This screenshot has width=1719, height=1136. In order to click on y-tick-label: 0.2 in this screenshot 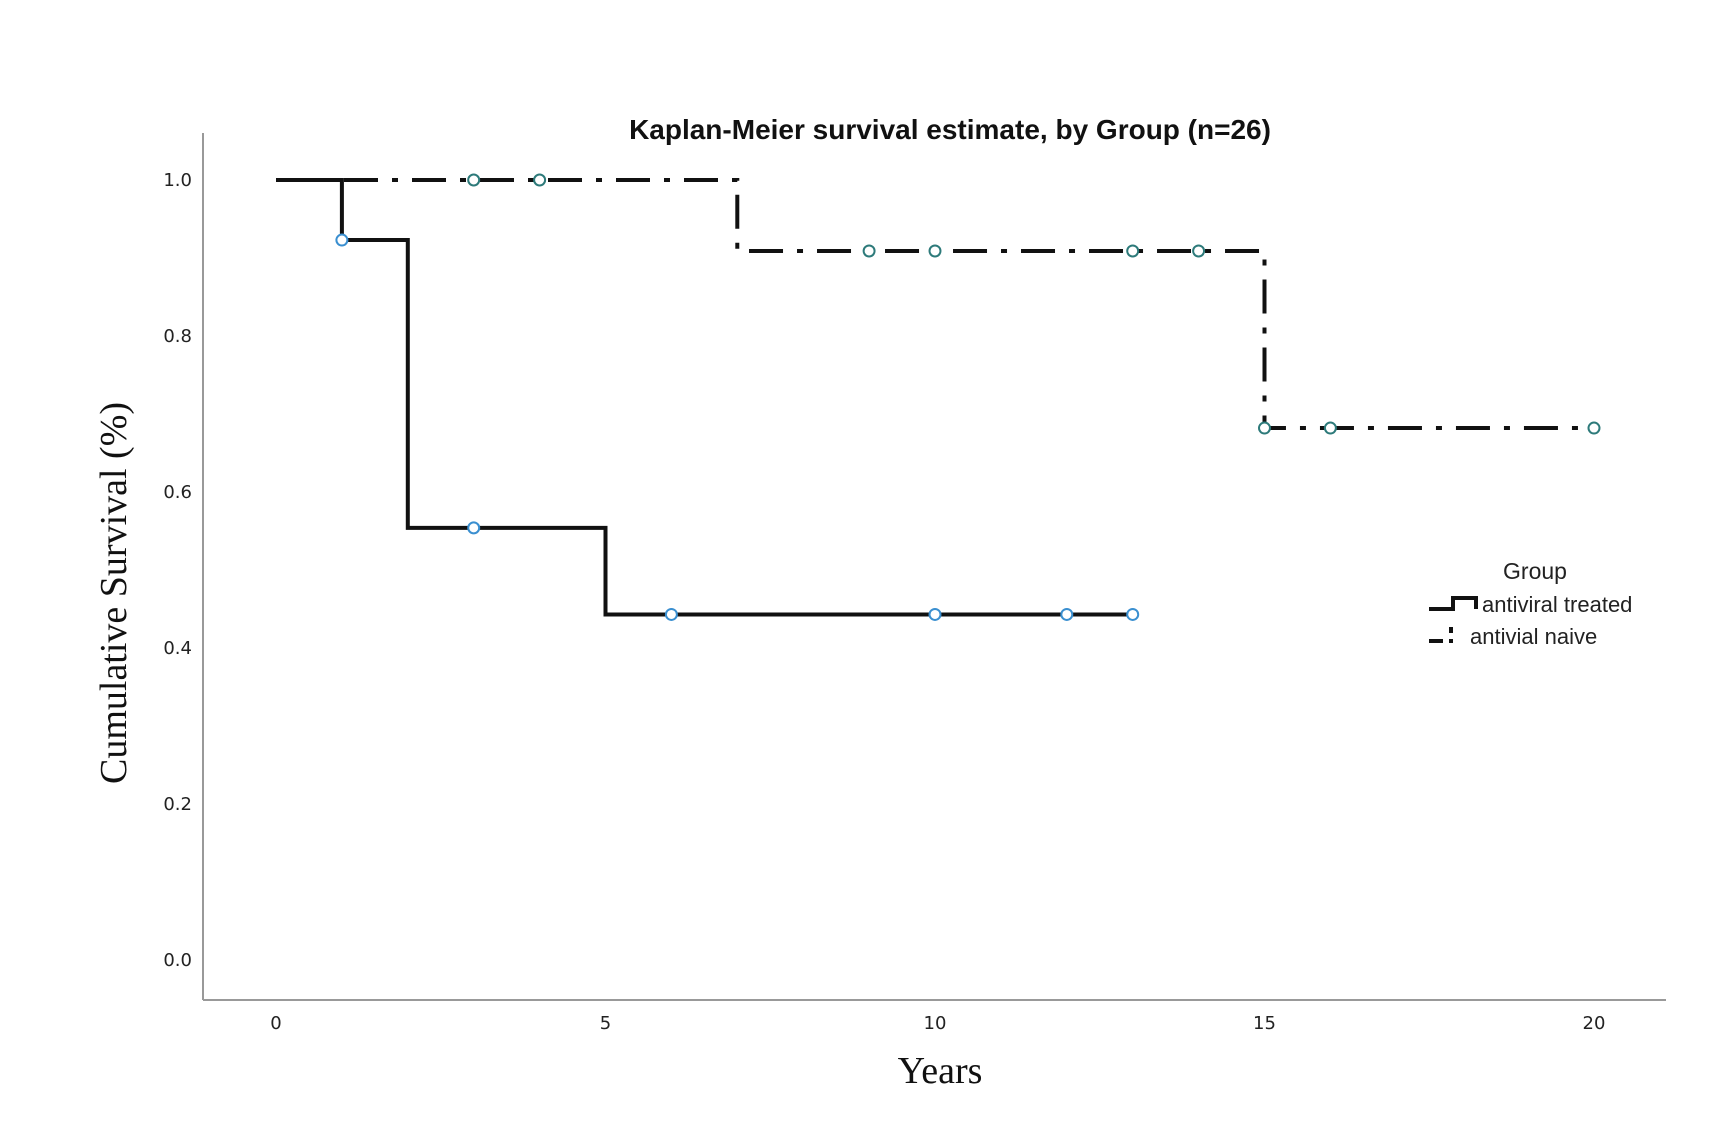, I will do `click(177, 804)`.